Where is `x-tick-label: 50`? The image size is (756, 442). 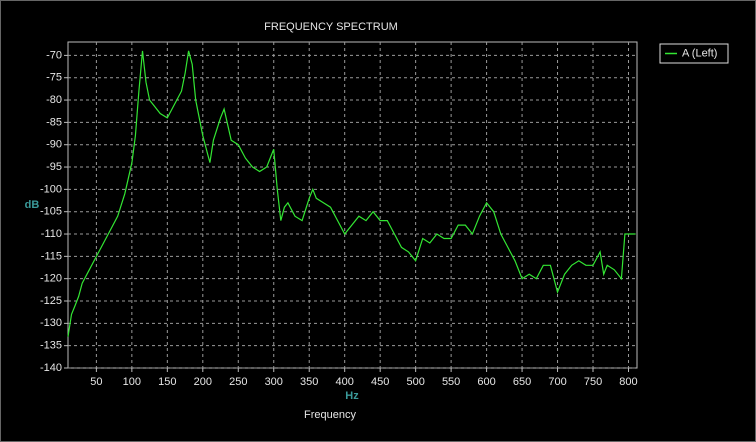 x-tick-label: 50 is located at coordinates (96, 382).